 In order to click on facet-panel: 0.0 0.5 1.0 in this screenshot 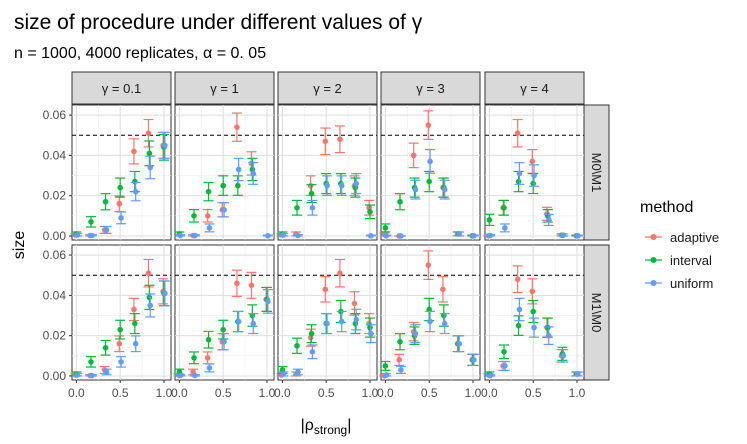, I will do `click(429, 322)`.